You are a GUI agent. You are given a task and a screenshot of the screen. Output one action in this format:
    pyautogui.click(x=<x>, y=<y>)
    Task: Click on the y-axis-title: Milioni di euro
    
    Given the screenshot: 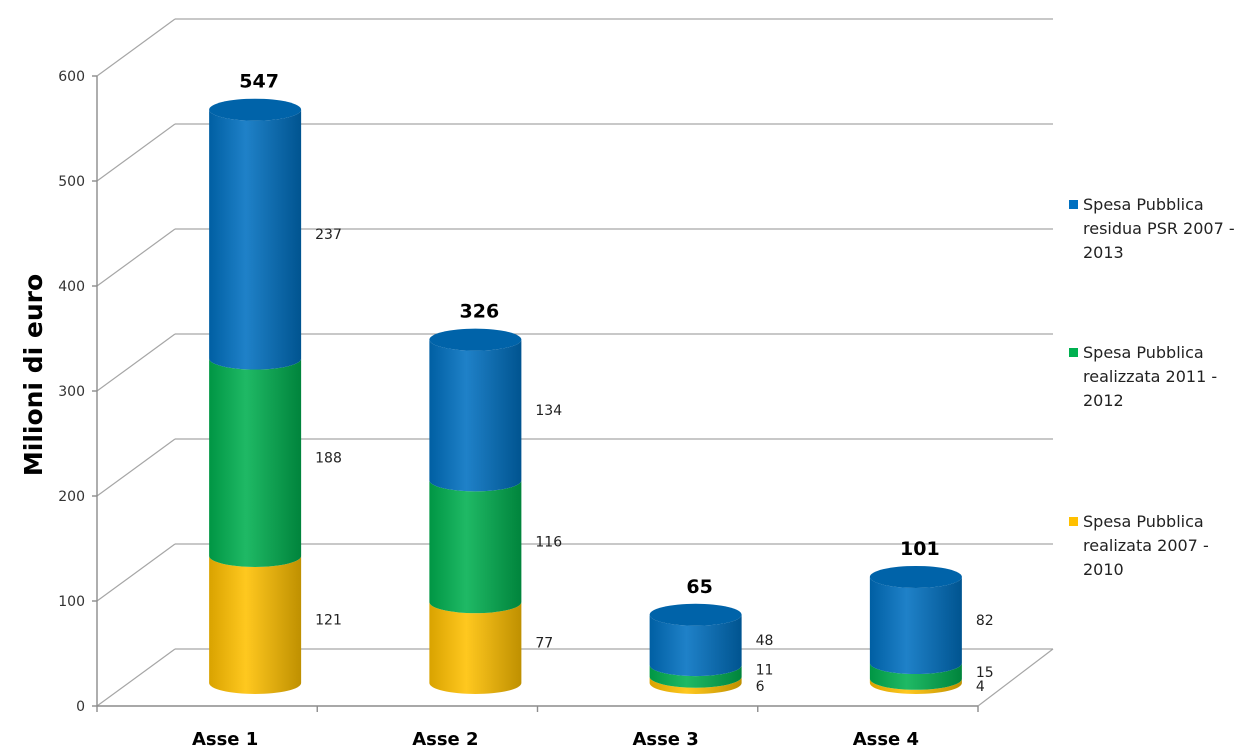 What is the action you would take?
    pyautogui.click(x=33, y=375)
    